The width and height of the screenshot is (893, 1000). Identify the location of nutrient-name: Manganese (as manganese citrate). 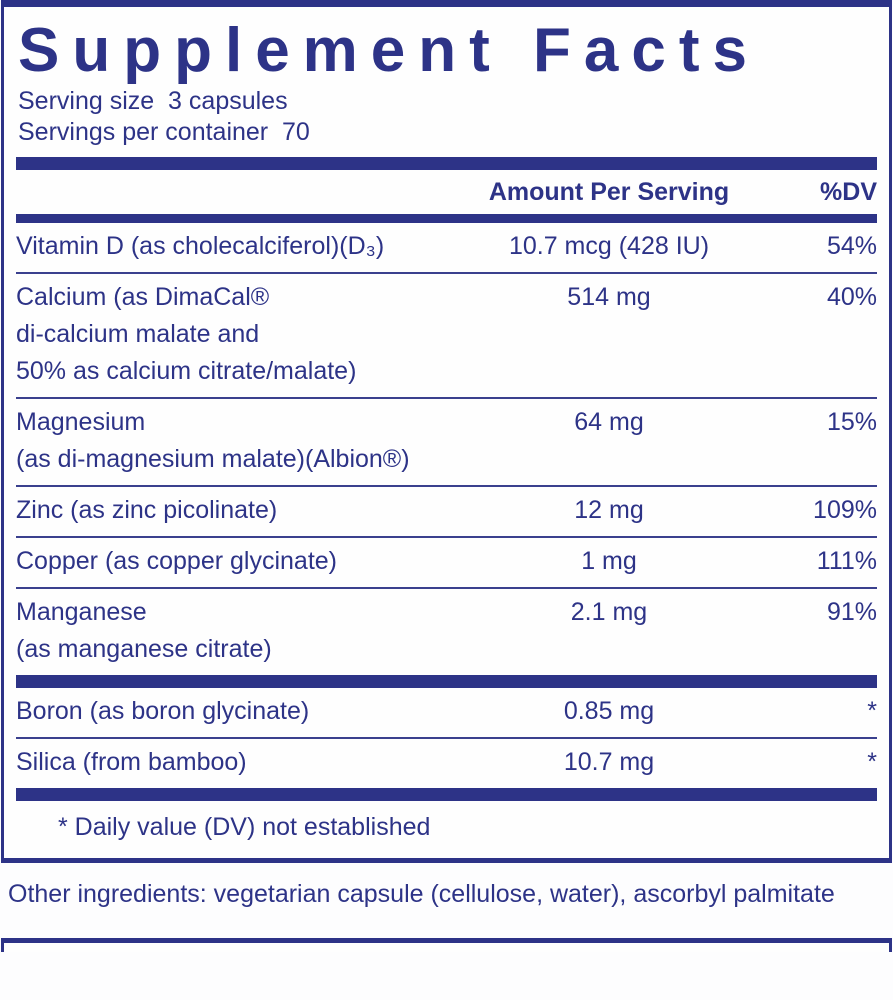
(144, 631).